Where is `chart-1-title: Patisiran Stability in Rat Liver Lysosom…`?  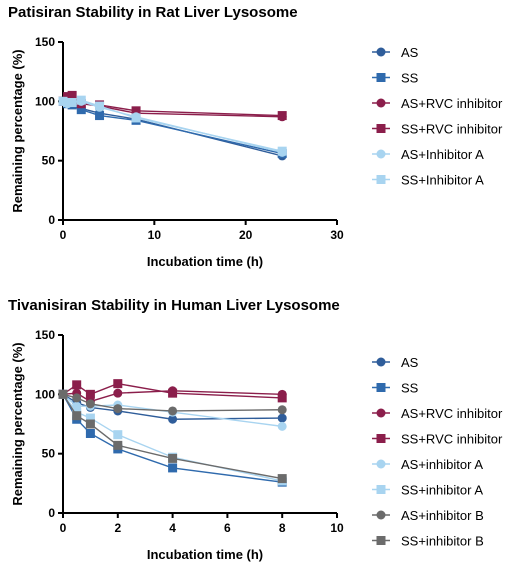 chart-1-title: Patisiran Stability in Rat Liver Lysosom… is located at coordinates (153, 12).